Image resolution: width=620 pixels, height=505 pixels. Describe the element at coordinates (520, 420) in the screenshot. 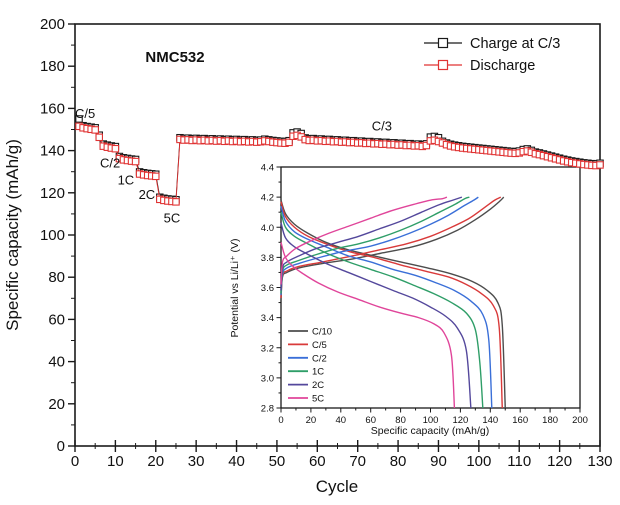

I see `inset-x-tick-label: 160` at that location.